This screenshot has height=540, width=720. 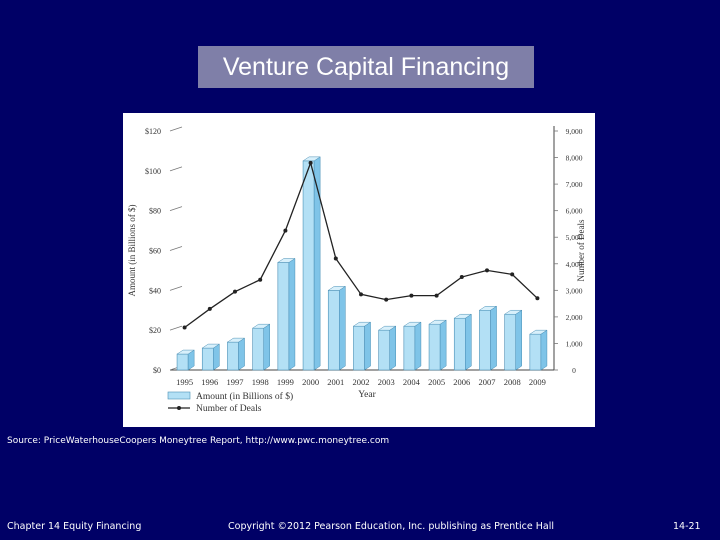 I want to click on x-tick-label: 2002, so click(x=361, y=382).